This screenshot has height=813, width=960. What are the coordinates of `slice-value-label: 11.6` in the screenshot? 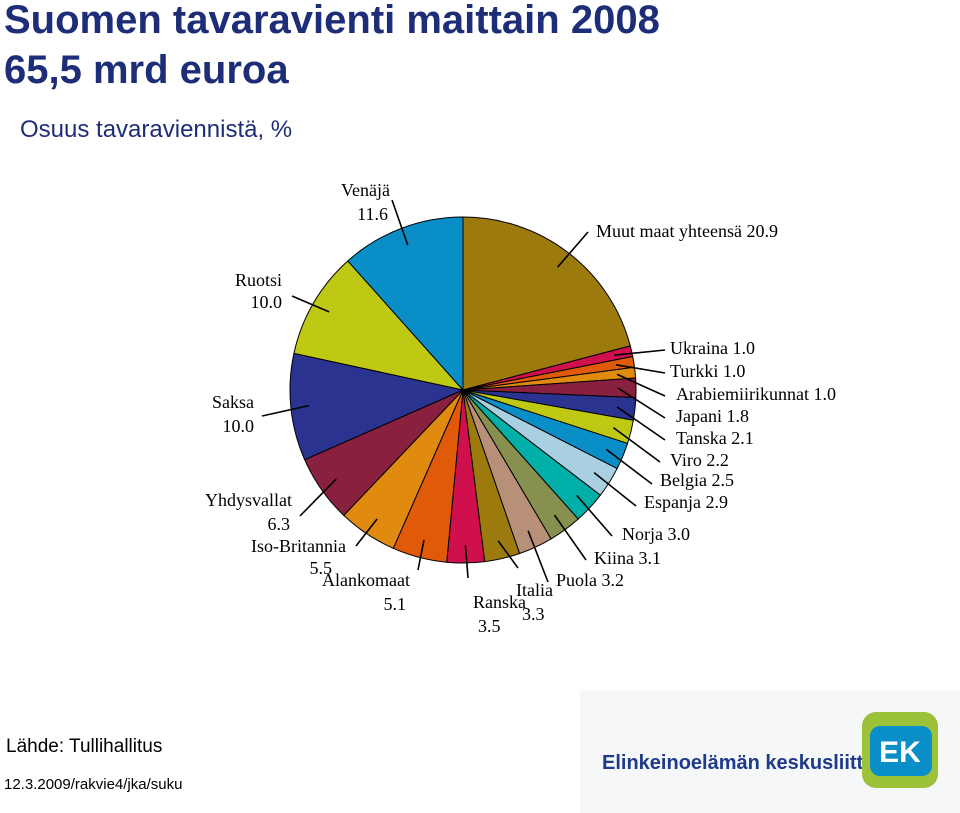 It's located at (372, 214).